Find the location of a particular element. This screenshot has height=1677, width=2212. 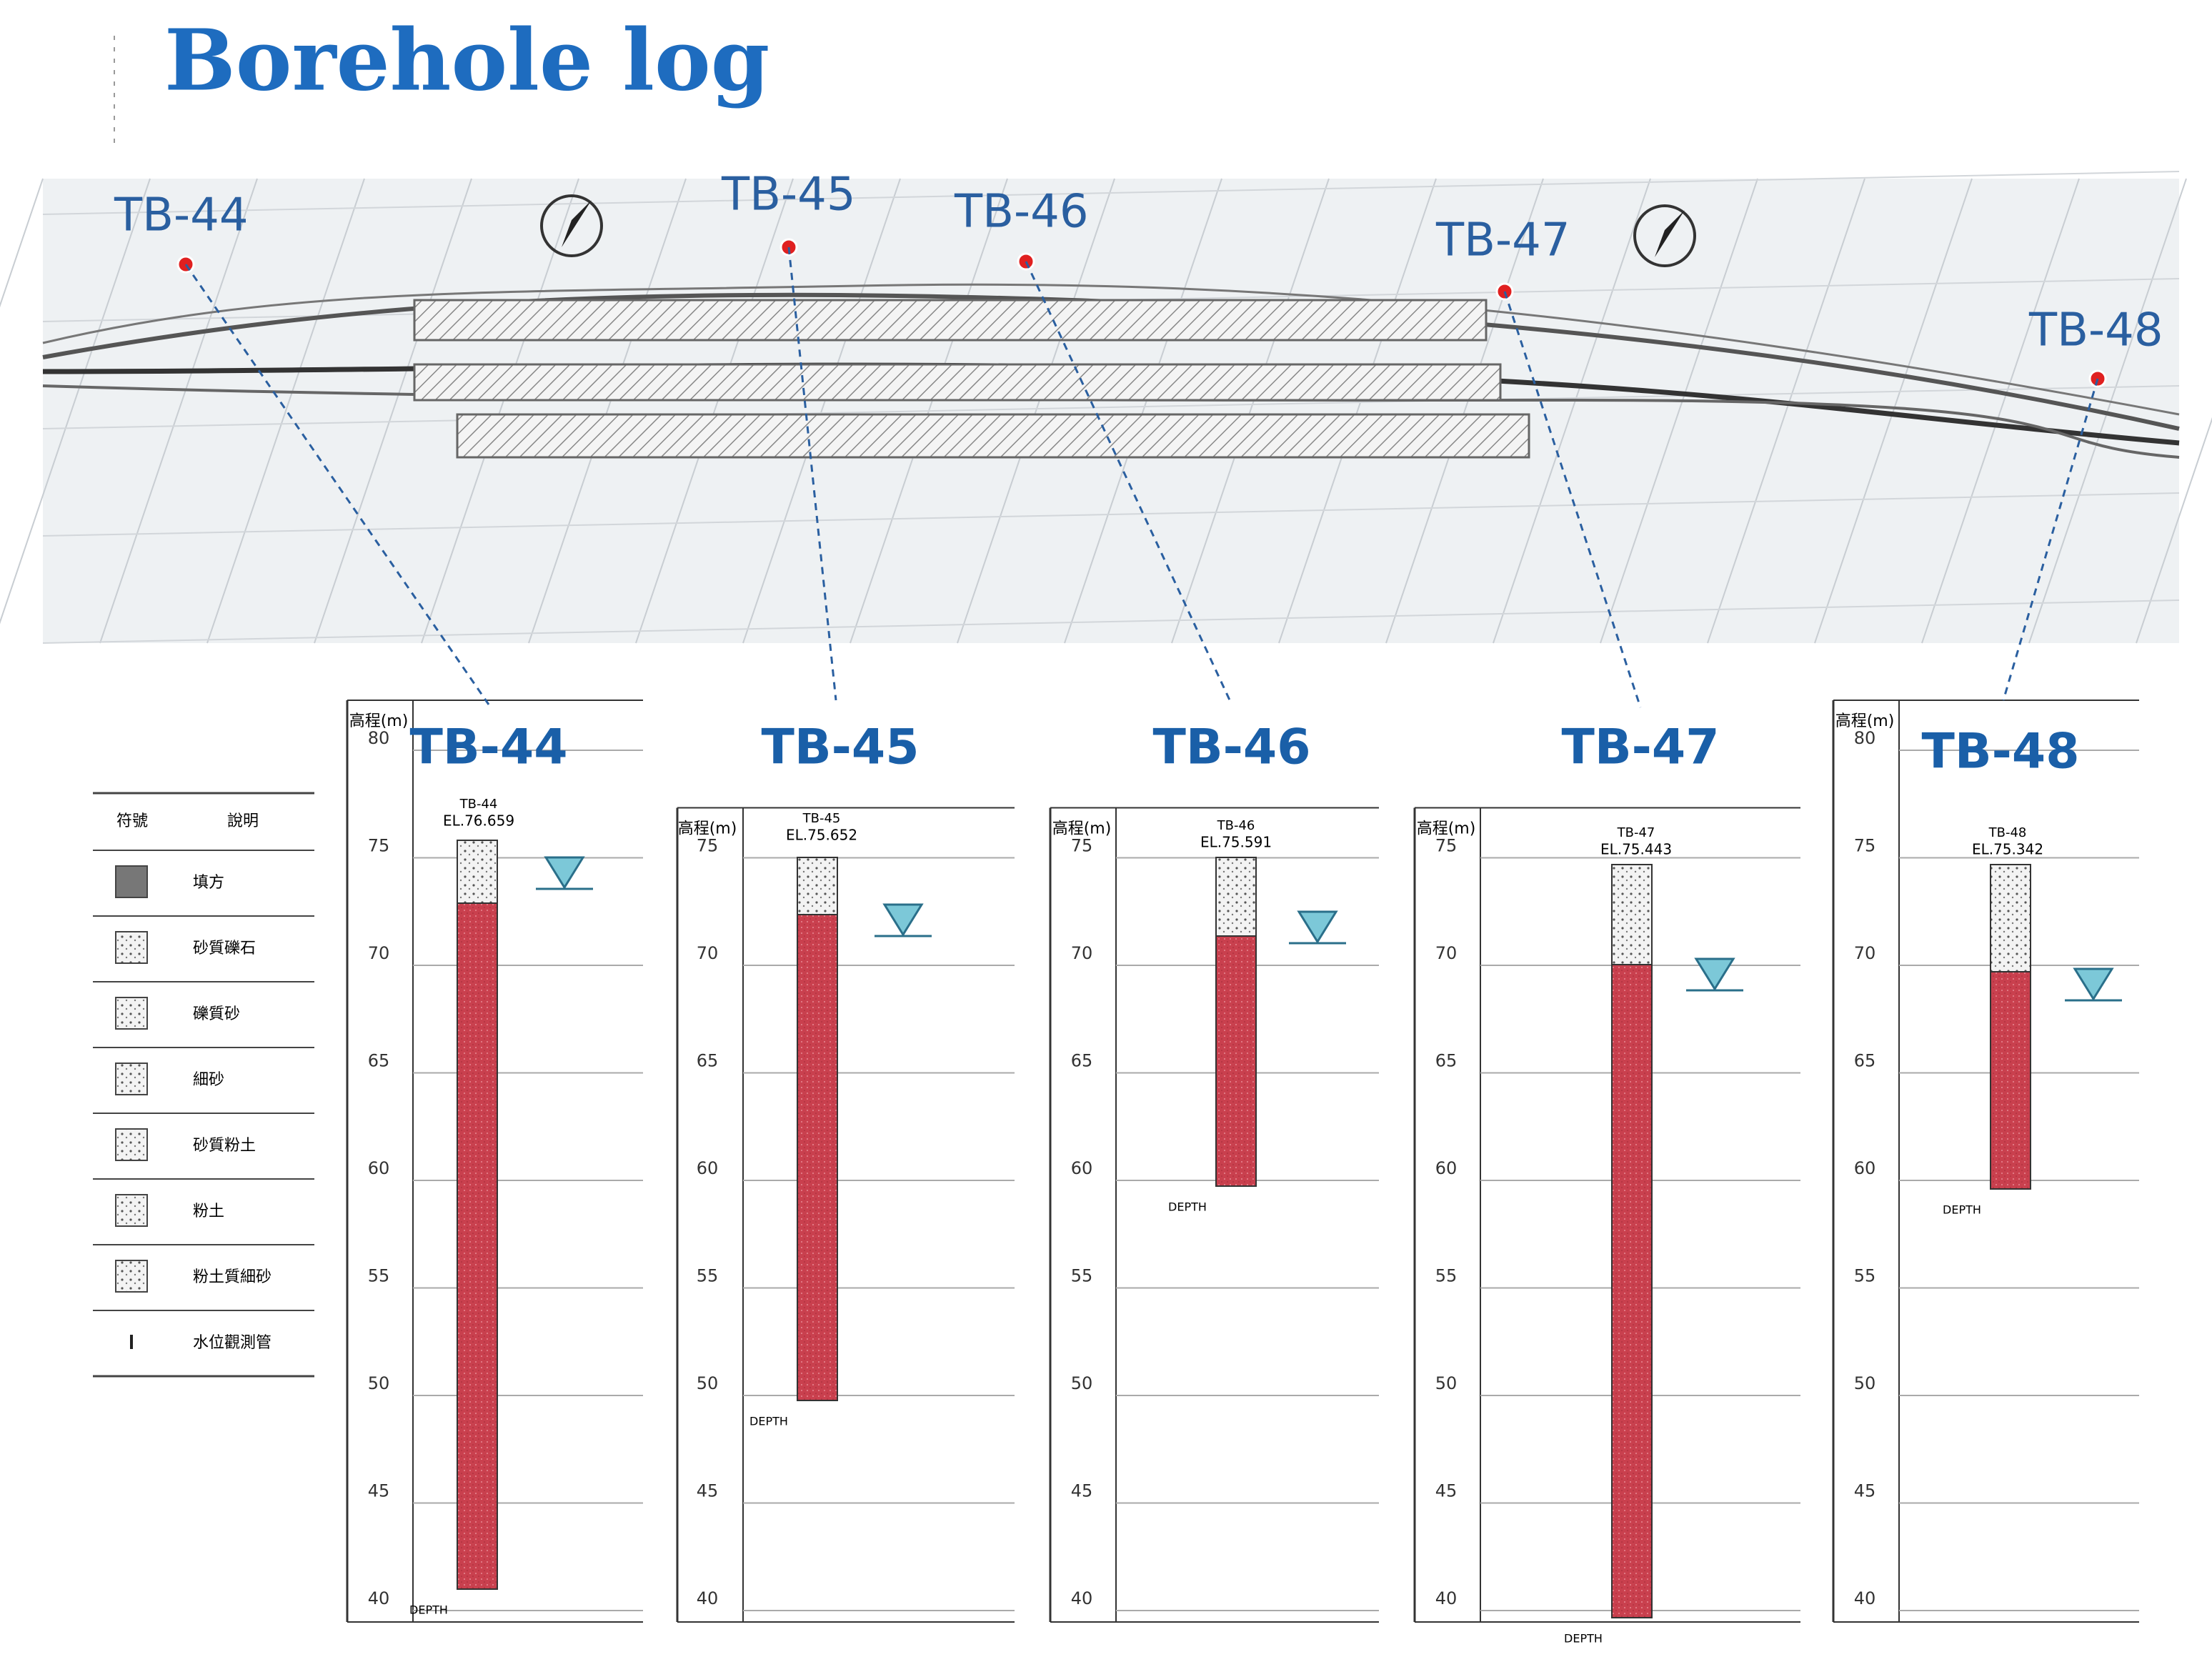

plan-label: TB-47 is located at coordinates (1502, 240).